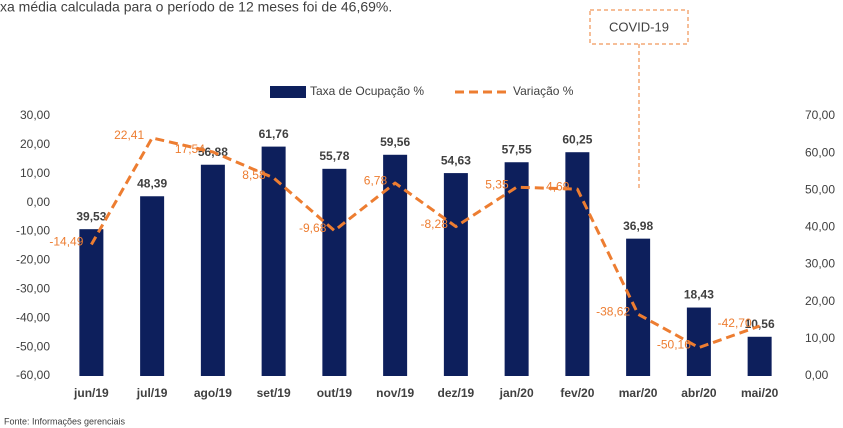 This screenshot has width=843, height=428. What do you see at coordinates (35, 144) in the screenshot?
I see `y-tick-label: 20,00` at bounding box center [35, 144].